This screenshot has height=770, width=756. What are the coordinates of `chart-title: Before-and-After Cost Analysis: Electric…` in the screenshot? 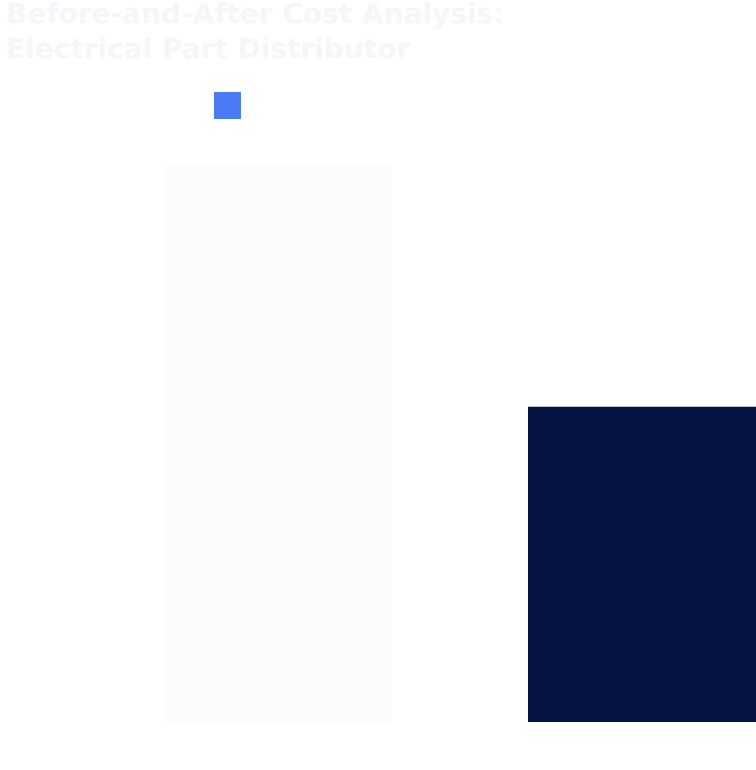 It's located at (286, 33).